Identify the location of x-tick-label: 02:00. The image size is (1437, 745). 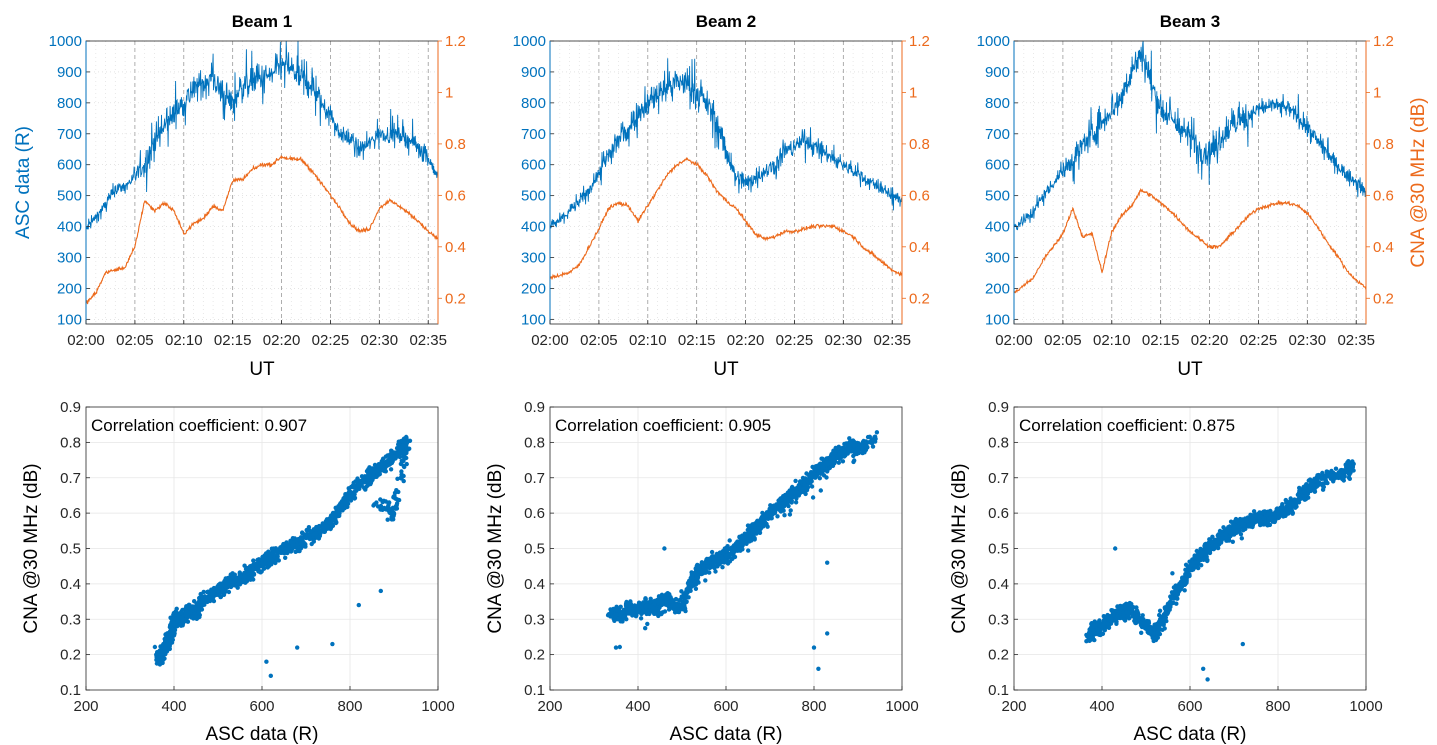
(550, 340).